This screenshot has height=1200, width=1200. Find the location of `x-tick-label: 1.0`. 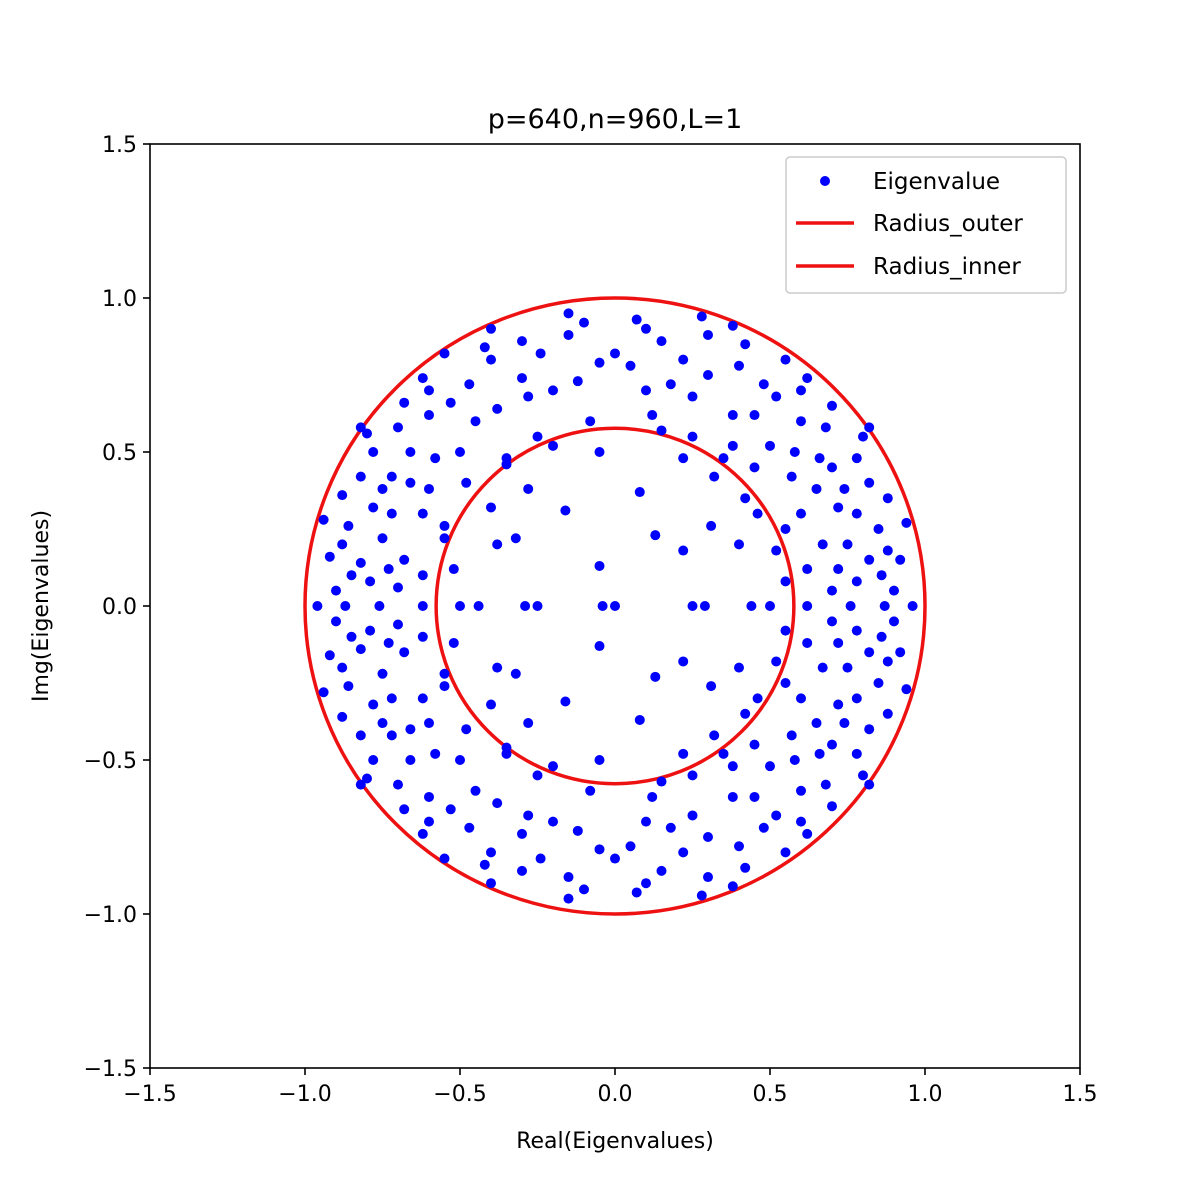

x-tick-label: 1.0 is located at coordinates (925, 1094).